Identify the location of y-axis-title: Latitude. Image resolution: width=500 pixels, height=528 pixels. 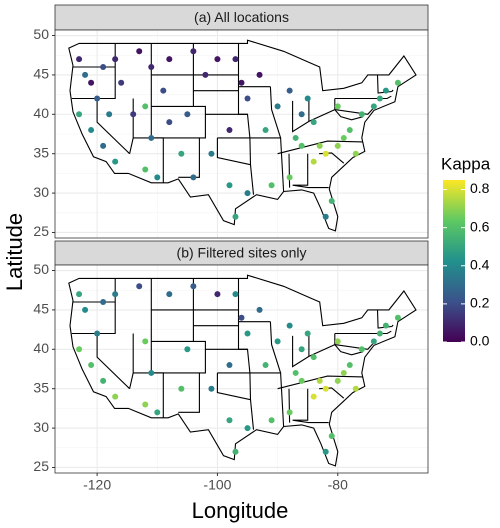
(14, 252).